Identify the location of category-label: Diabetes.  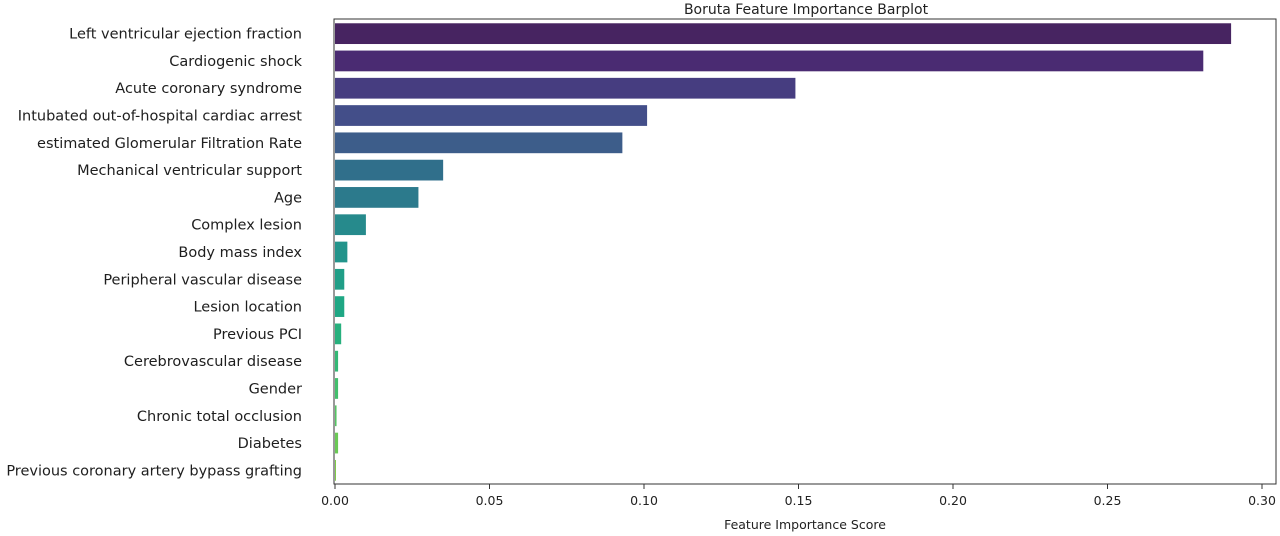
(270, 444).